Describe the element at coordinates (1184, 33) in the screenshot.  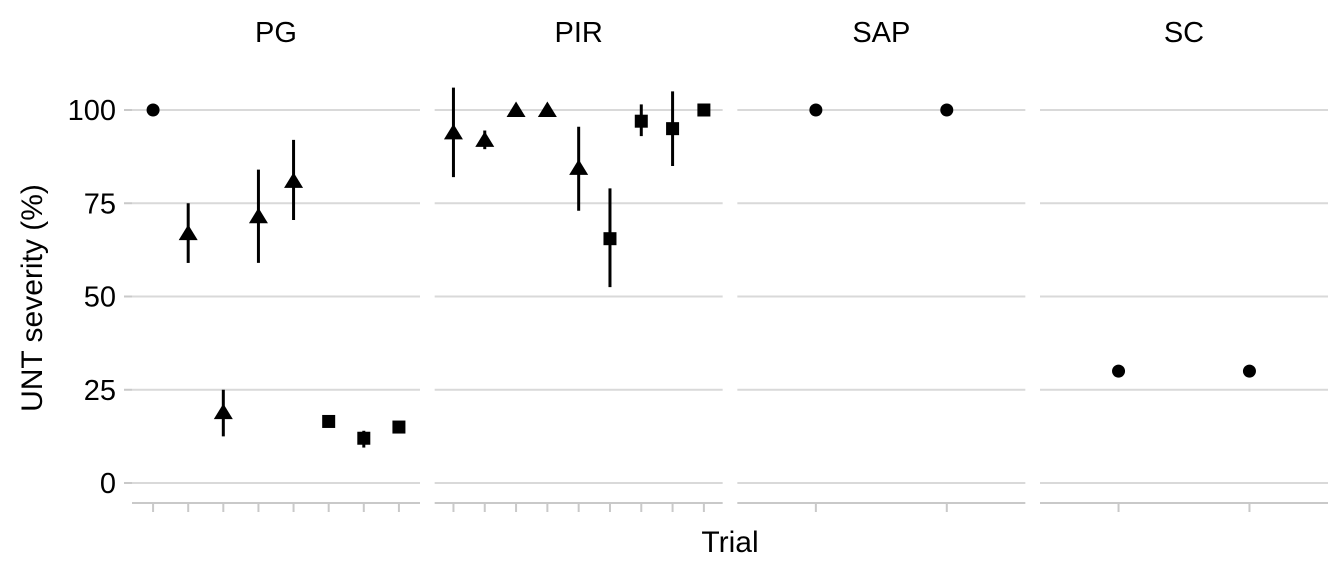
I see `facet-title: SC` at that location.